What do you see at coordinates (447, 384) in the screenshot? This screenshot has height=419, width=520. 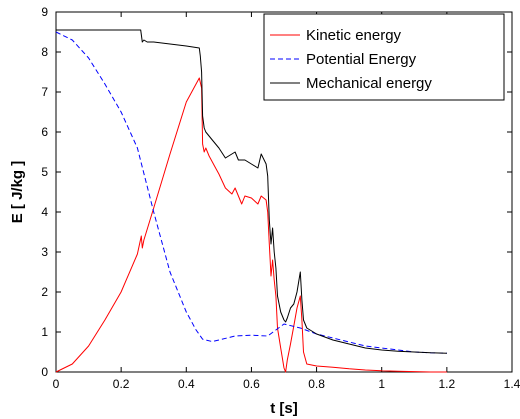 I see `x-tick-label: 1.2` at bounding box center [447, 384].